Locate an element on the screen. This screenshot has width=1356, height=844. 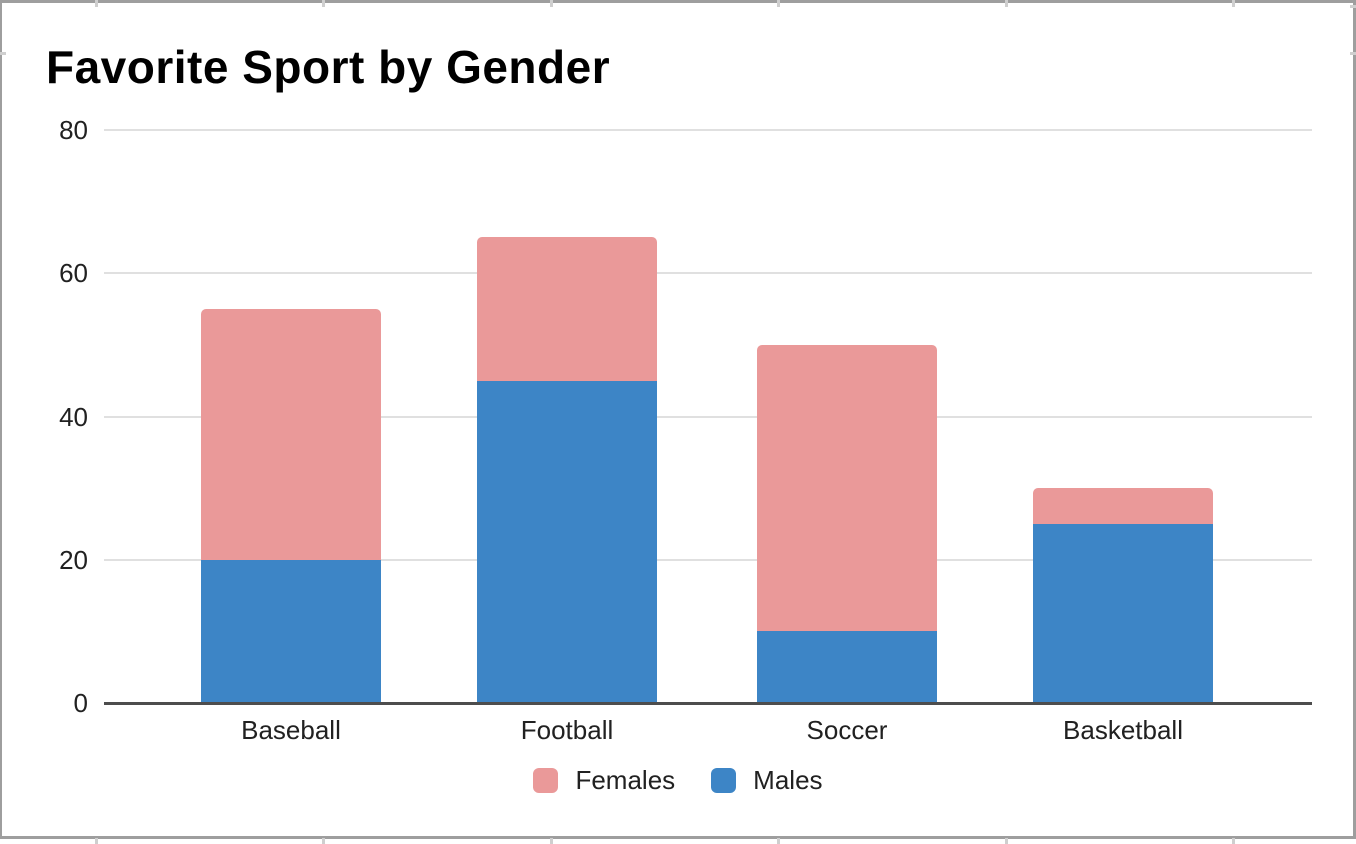
chart-title: Favorite Sport by Gender is located at coordinates (328, 67).